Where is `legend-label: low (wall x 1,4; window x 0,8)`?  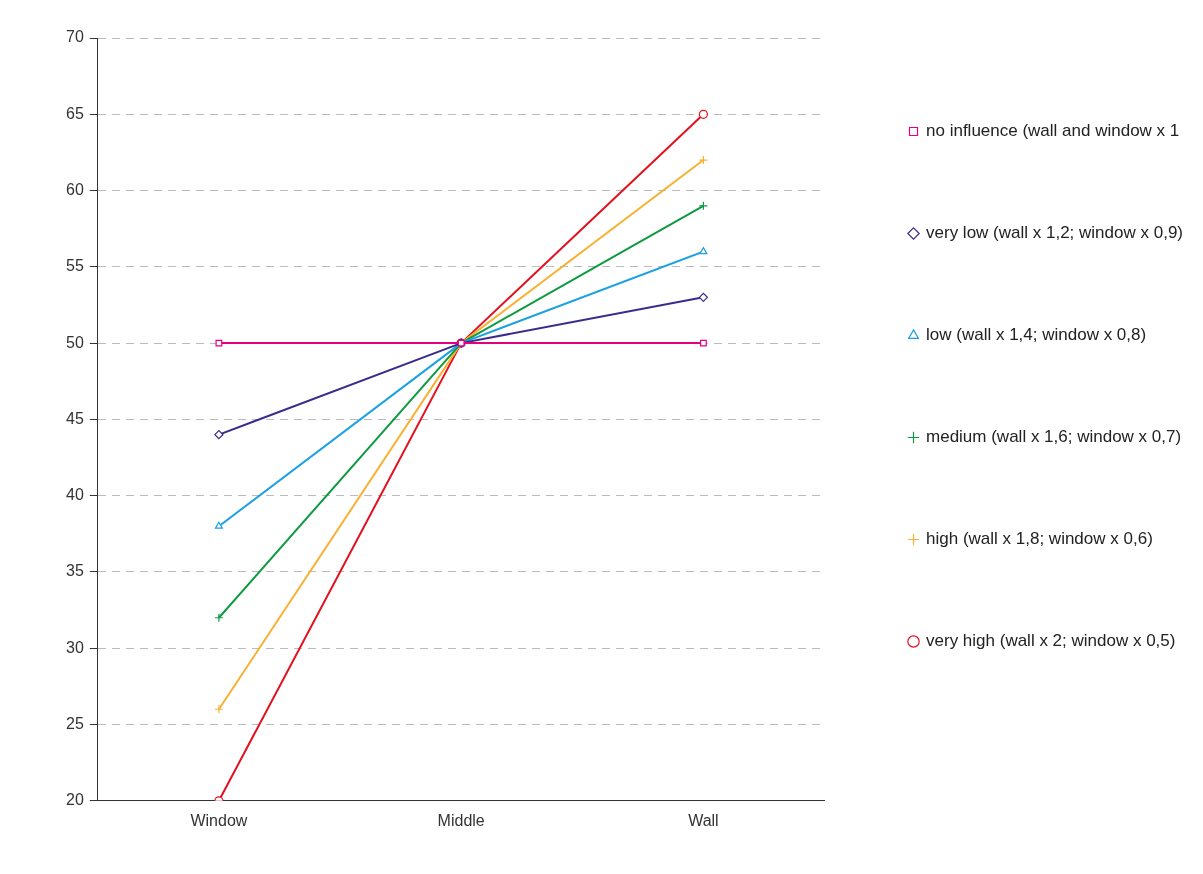
legend-label: low (wall x 1,4; window x 0,8) is located at coordinates (1036, 335).